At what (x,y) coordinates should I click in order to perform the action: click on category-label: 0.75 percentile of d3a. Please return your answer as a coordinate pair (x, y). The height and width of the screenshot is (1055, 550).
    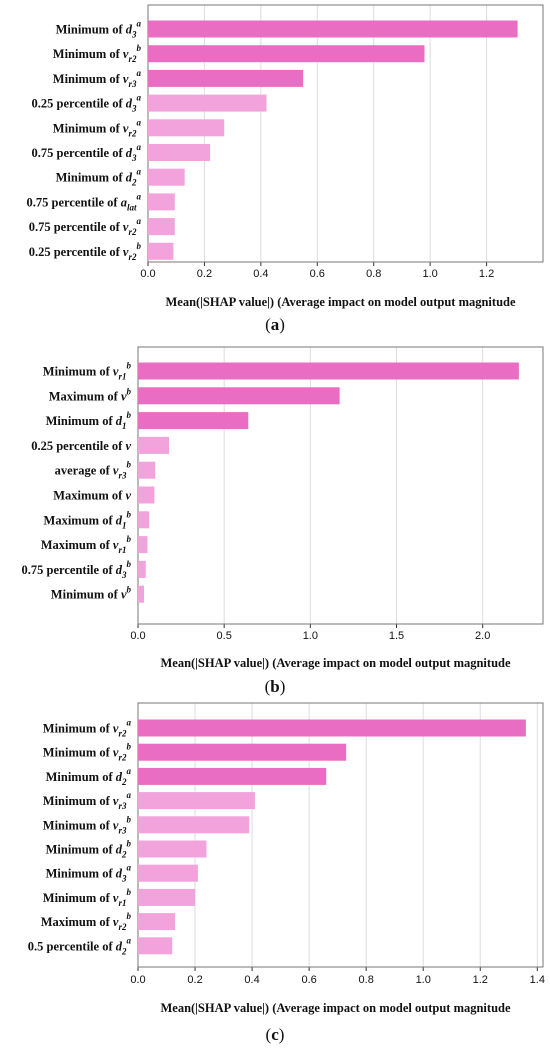
    Looking at the image, I should click on (87, 152).